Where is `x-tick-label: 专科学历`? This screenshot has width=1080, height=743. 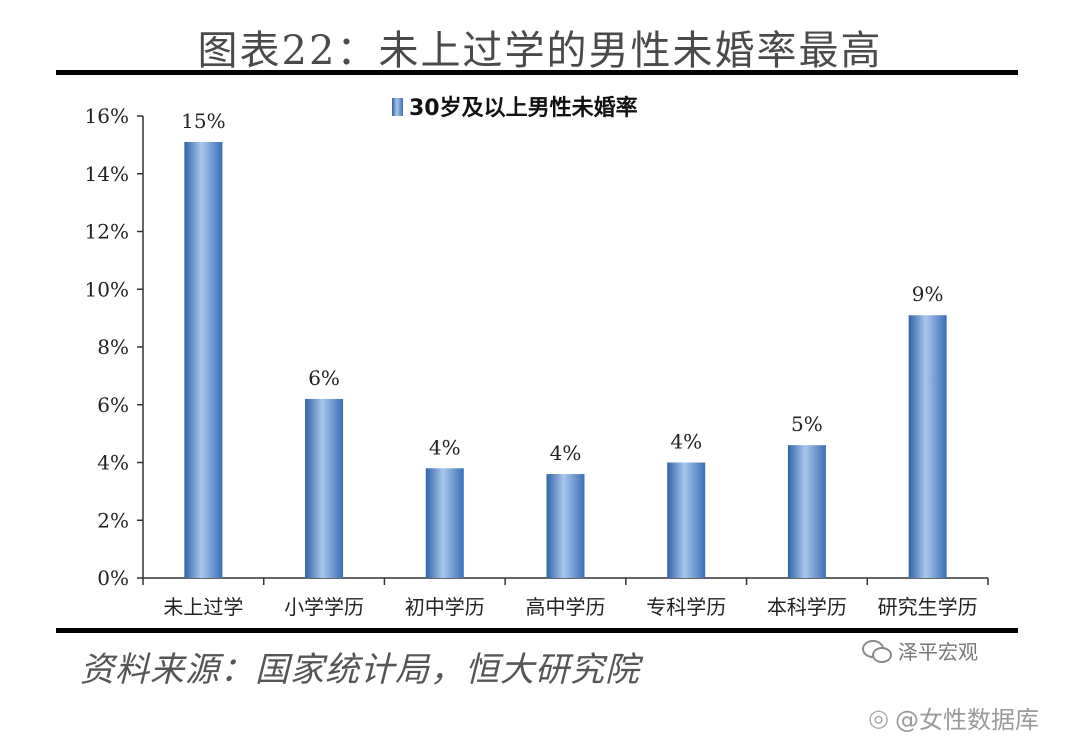
x-tick-label: 专科学历 is located at coordinates (686, 607).